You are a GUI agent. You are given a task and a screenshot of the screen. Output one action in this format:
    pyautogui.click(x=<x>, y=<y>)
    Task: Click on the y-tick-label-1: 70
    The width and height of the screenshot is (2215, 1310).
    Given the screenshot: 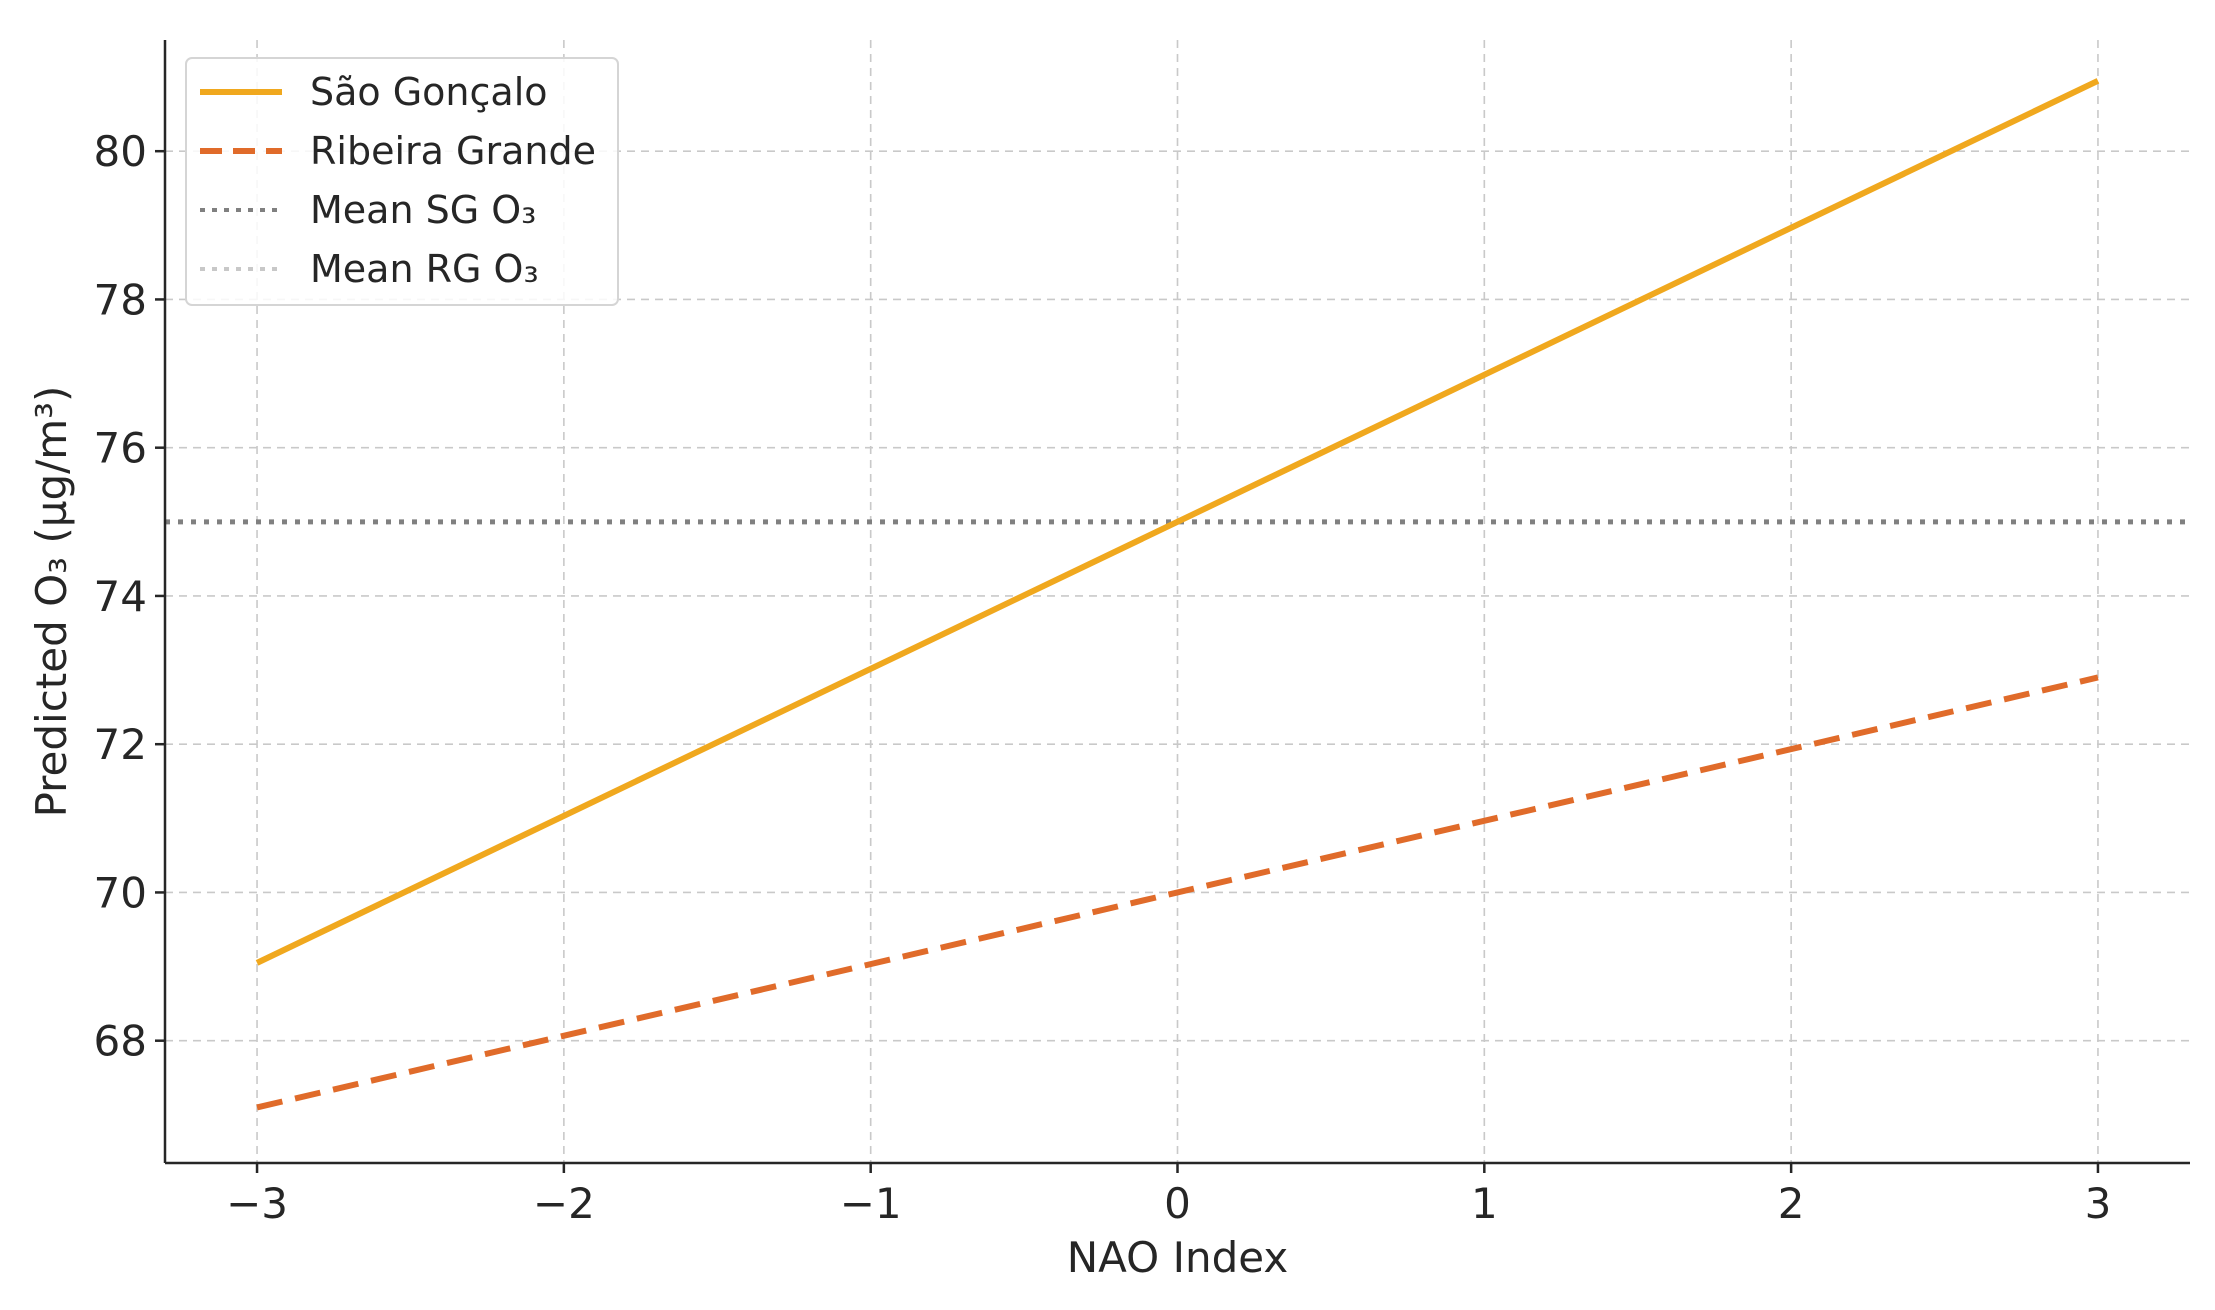 What is the action you would take?
    pyautogui.click(x=120, y=892)
    